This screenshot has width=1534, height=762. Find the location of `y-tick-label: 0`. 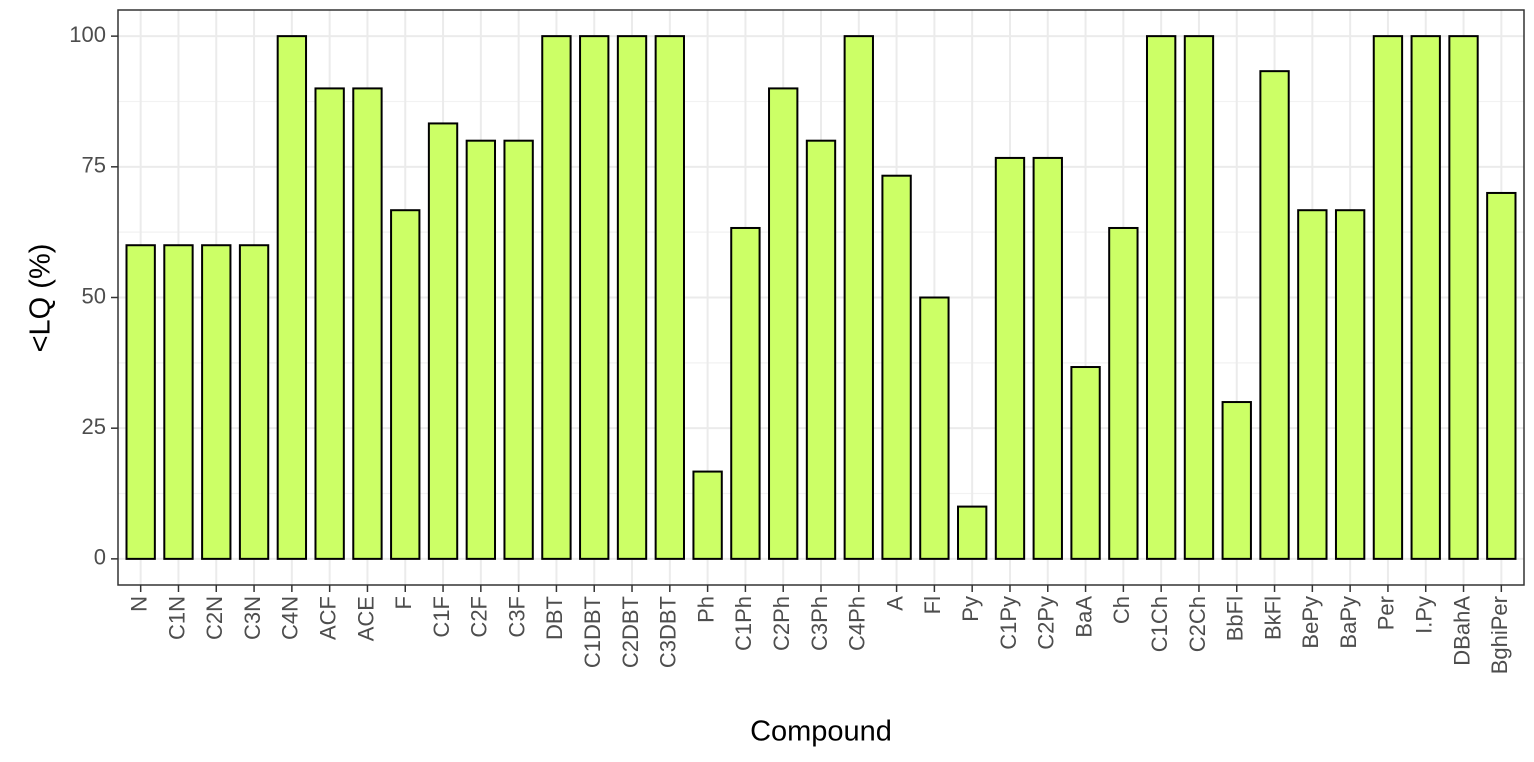

y-tick-label: 0 is located at coordinates (100, 557).